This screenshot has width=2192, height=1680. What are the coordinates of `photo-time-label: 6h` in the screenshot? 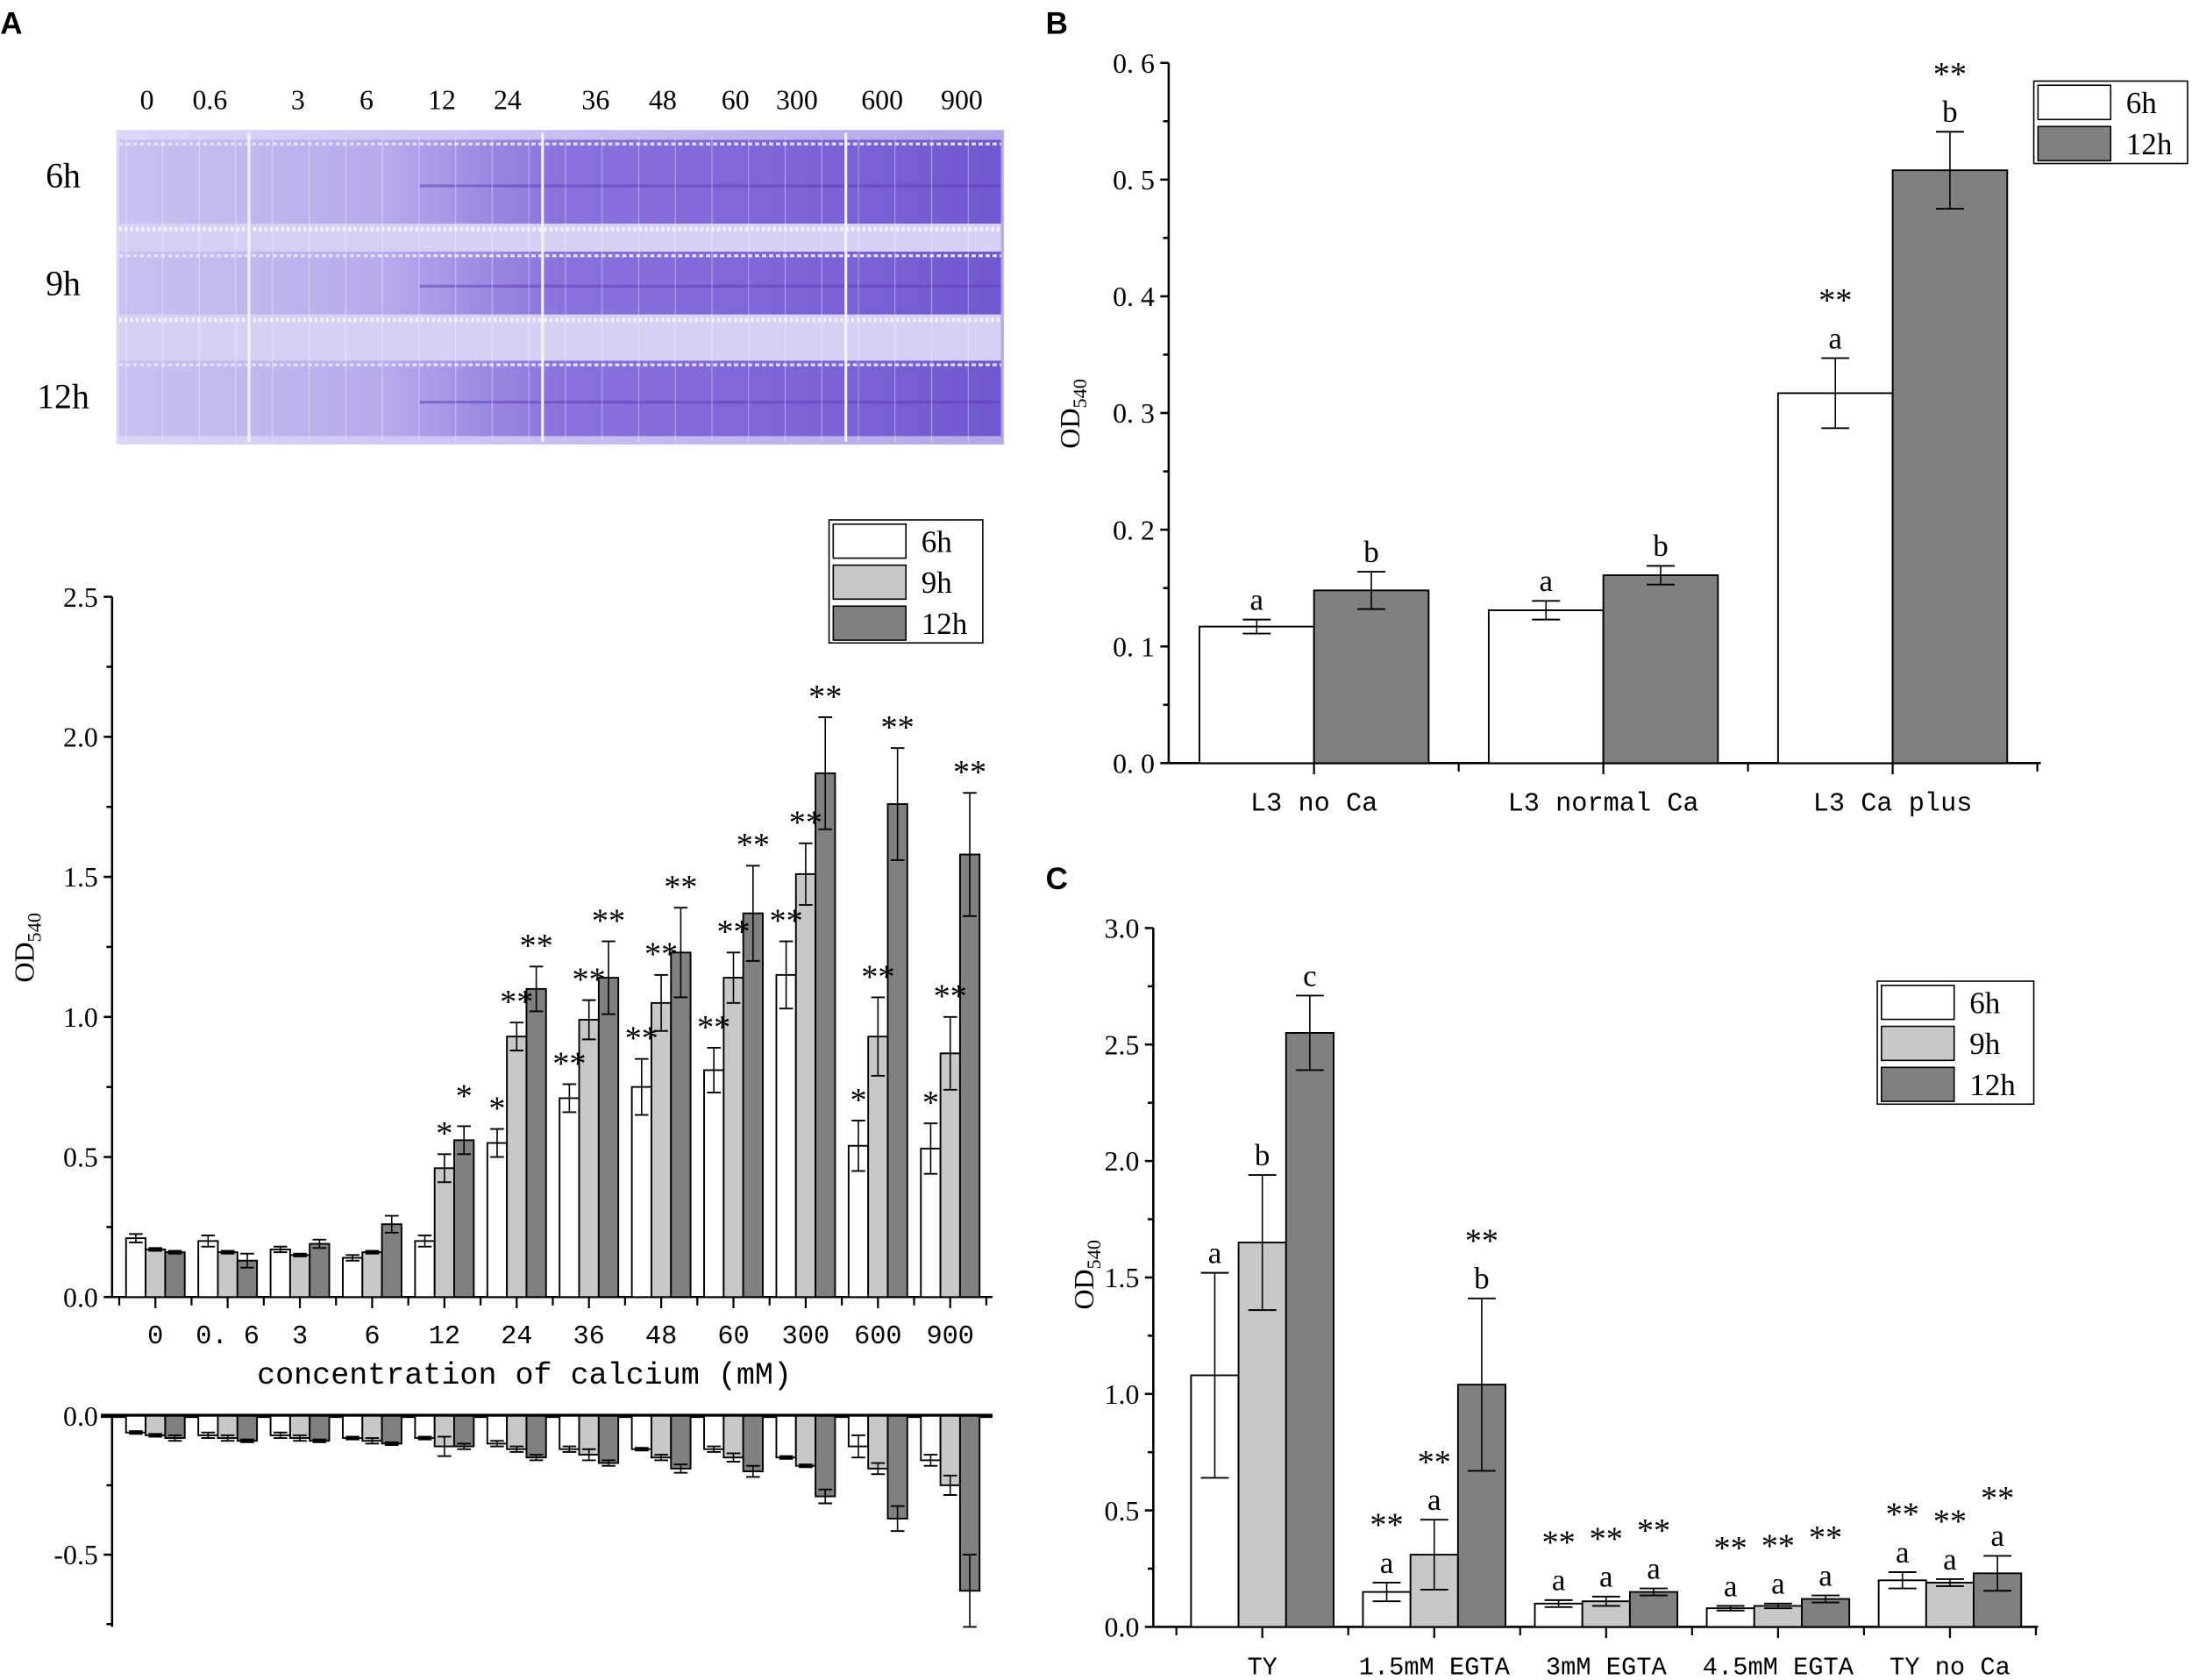 It's located at (64, 176).